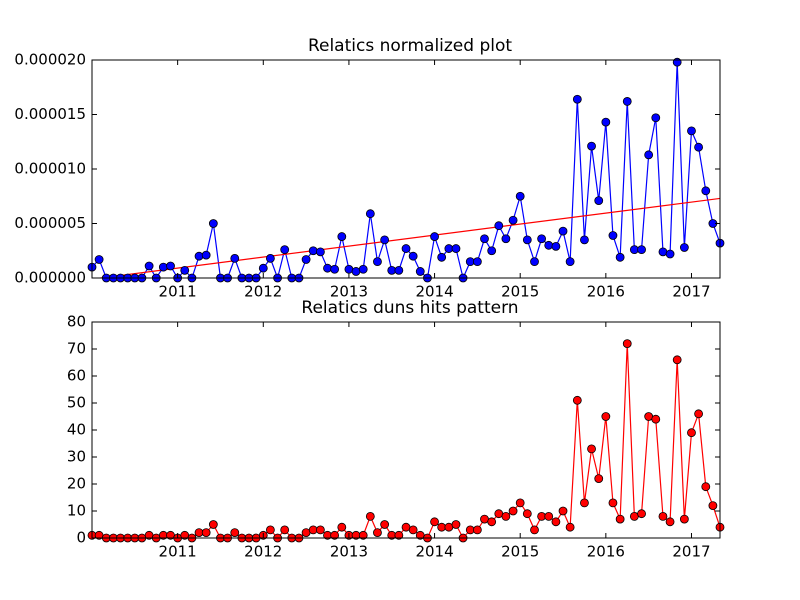 The width and height of the screenshot is (800, 600). I want to click on x-tick-label: 2014, so click(434, 292).